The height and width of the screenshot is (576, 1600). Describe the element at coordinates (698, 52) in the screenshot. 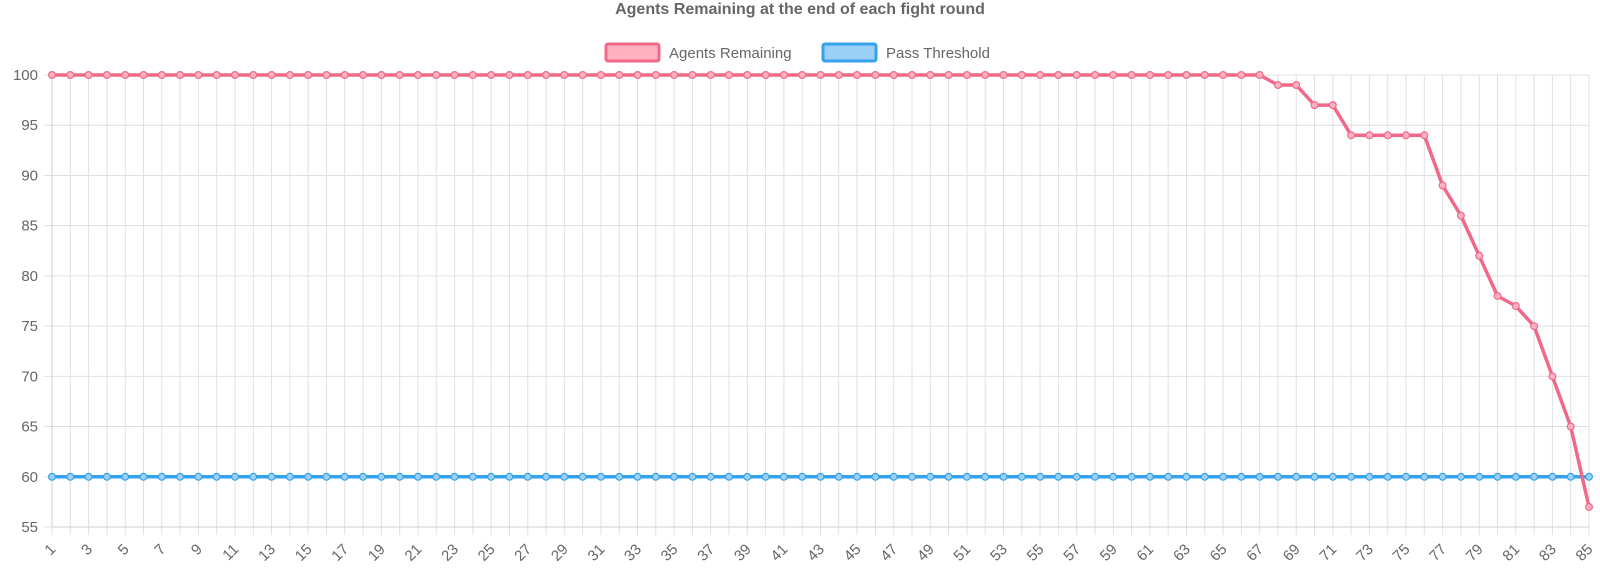

I see `legend-item-agents-remaining: Agents Remaining` at that location.